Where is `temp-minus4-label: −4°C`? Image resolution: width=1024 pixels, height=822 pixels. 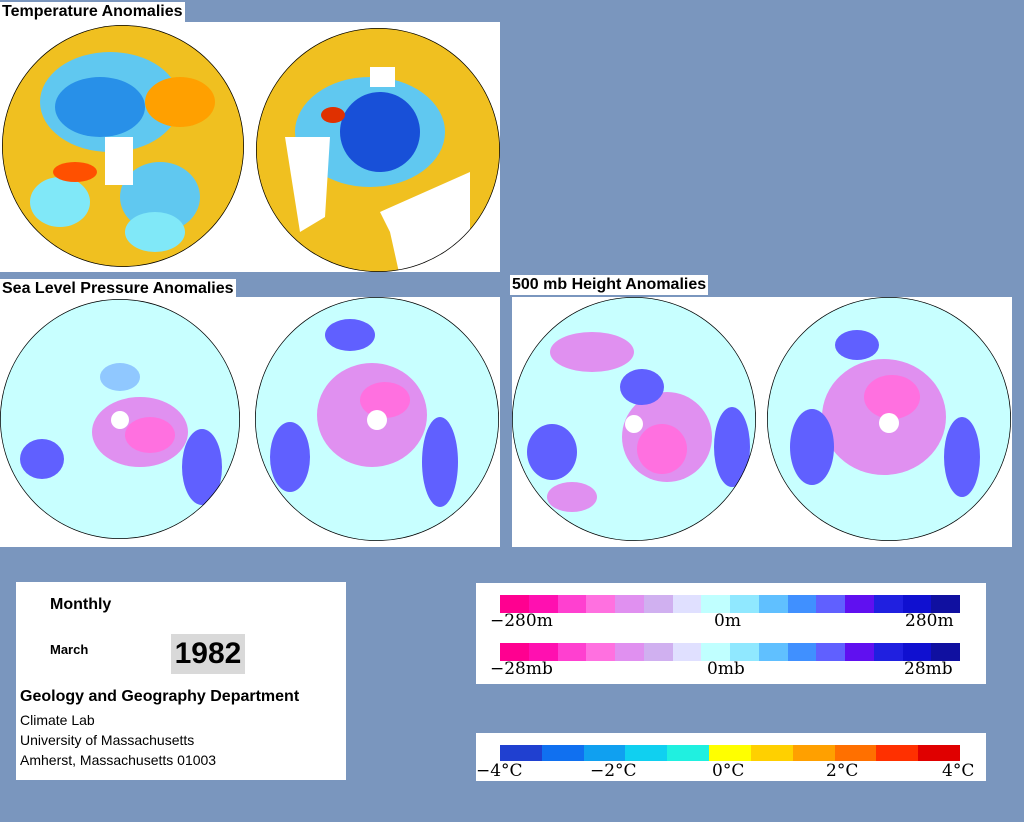 temp-minus4-label: −4°C is located at coordinates (499, 771).